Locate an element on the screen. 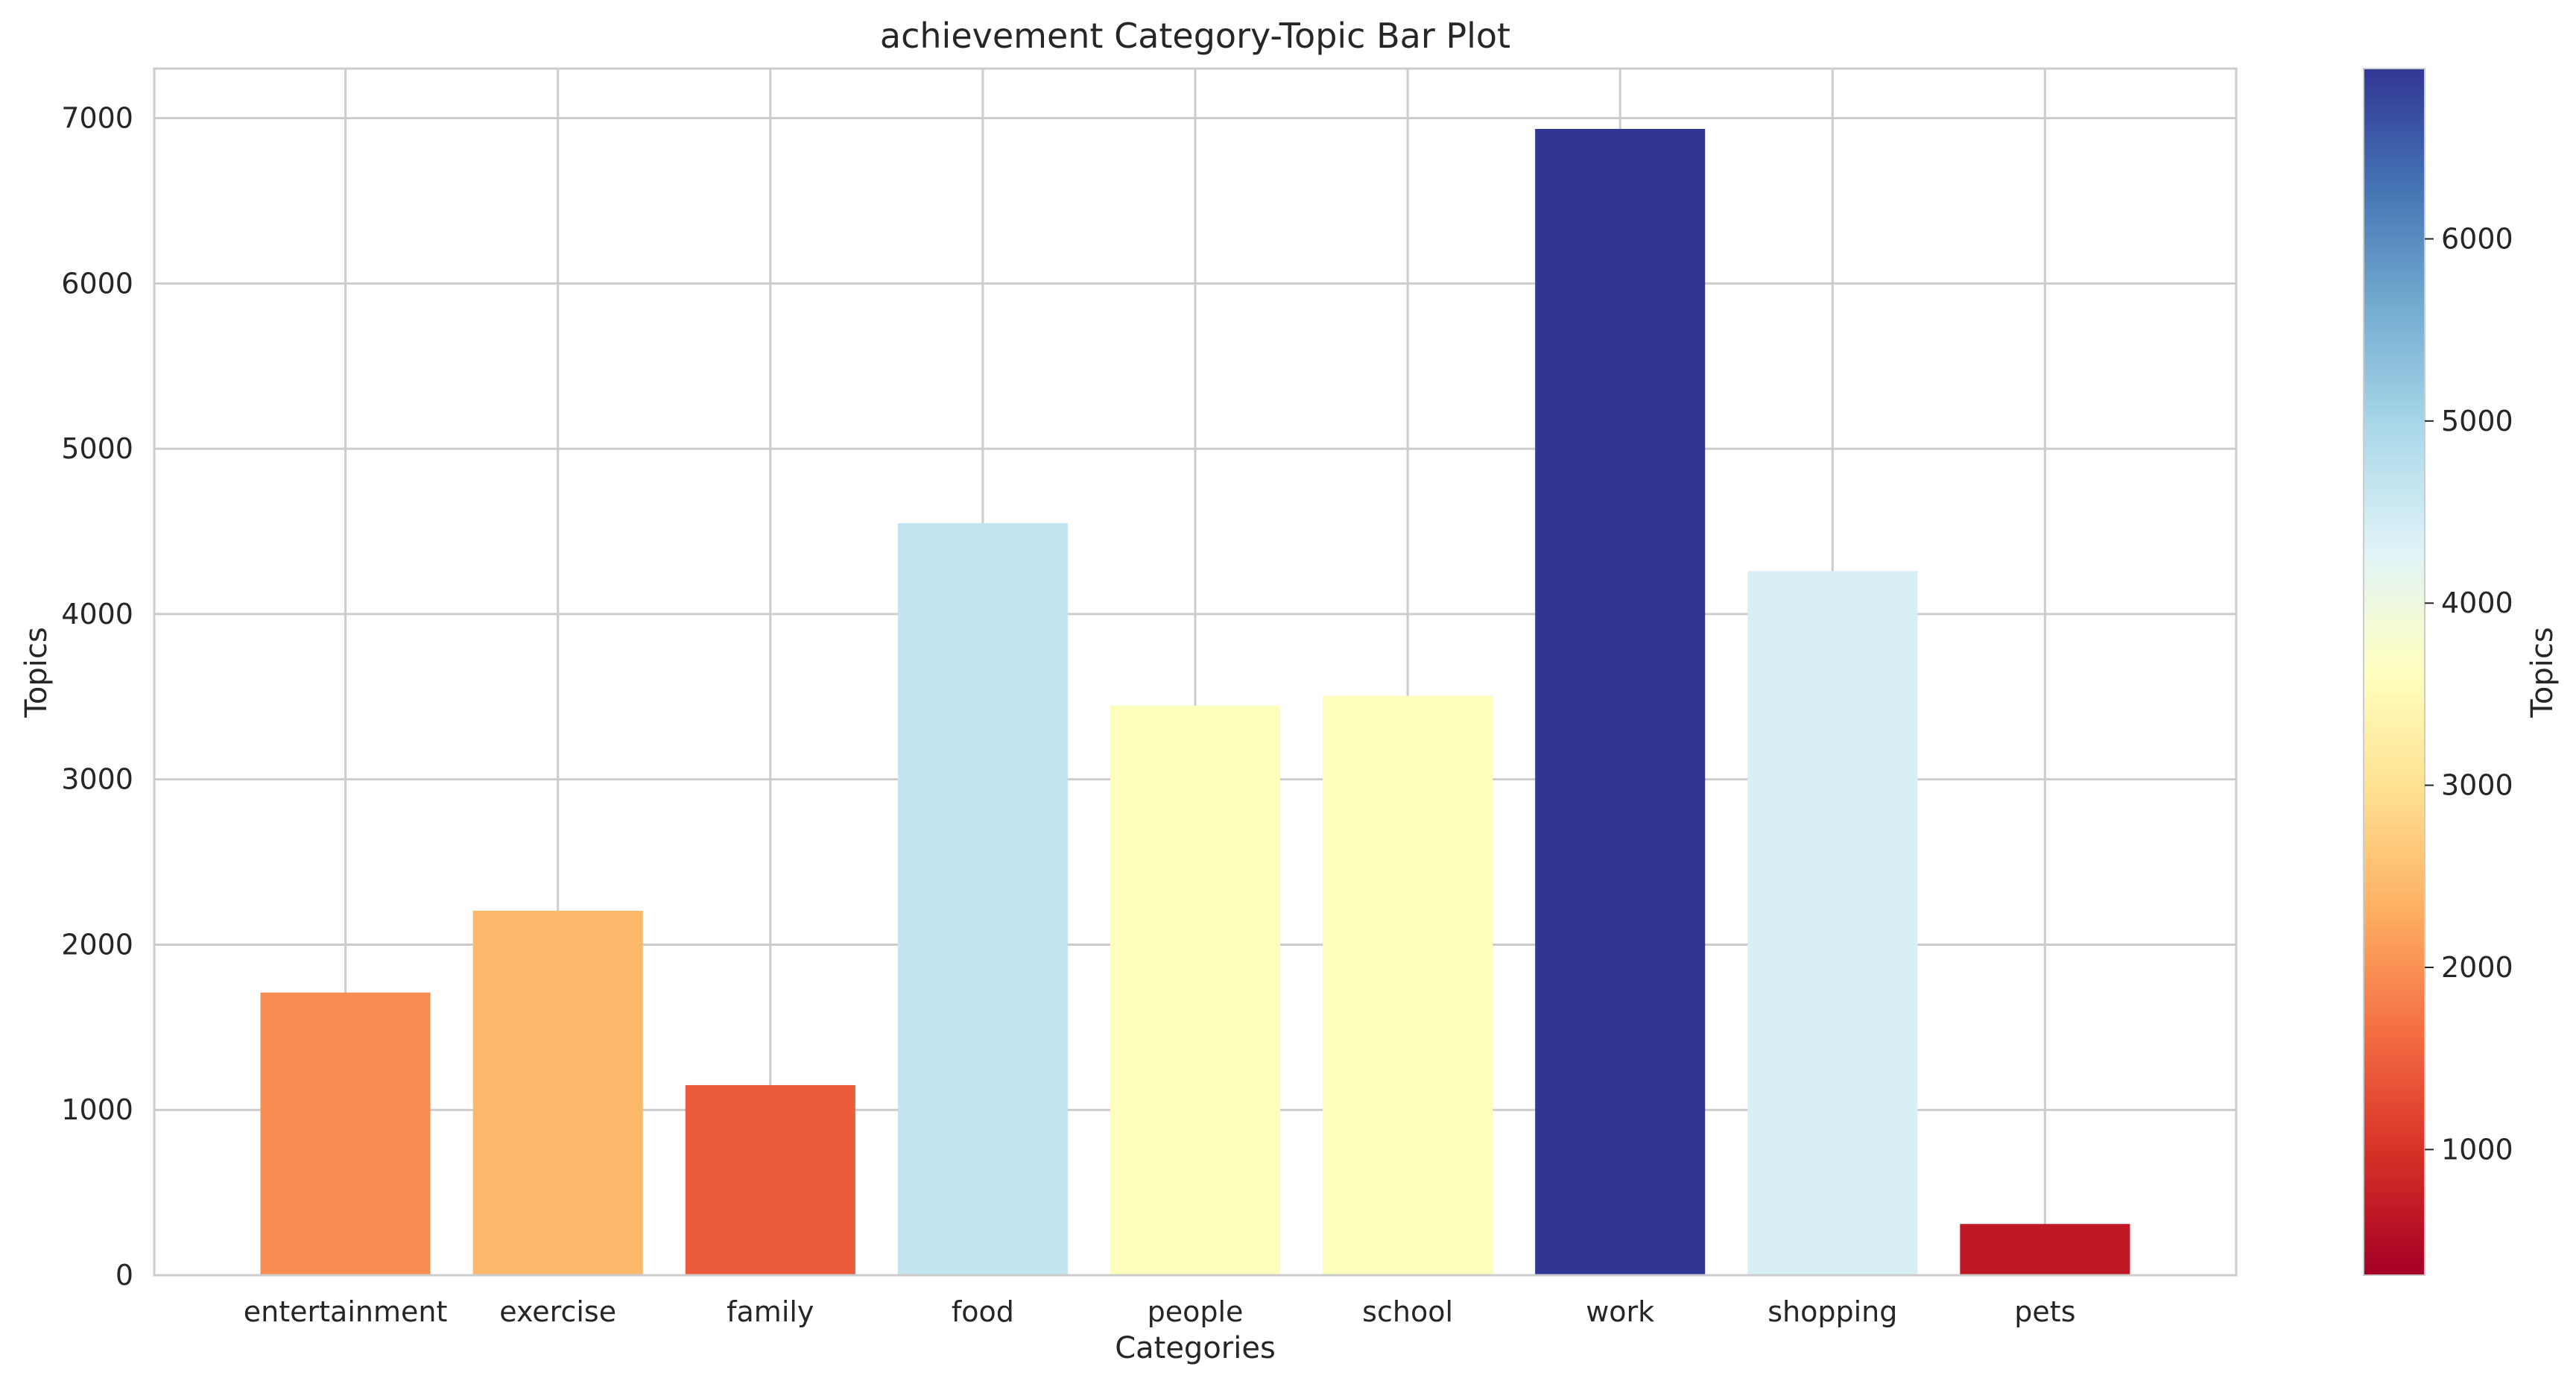 The height and width of the screenshot is (1387, 2576). colorbar-gradient is located at coordinates (2394, 672).